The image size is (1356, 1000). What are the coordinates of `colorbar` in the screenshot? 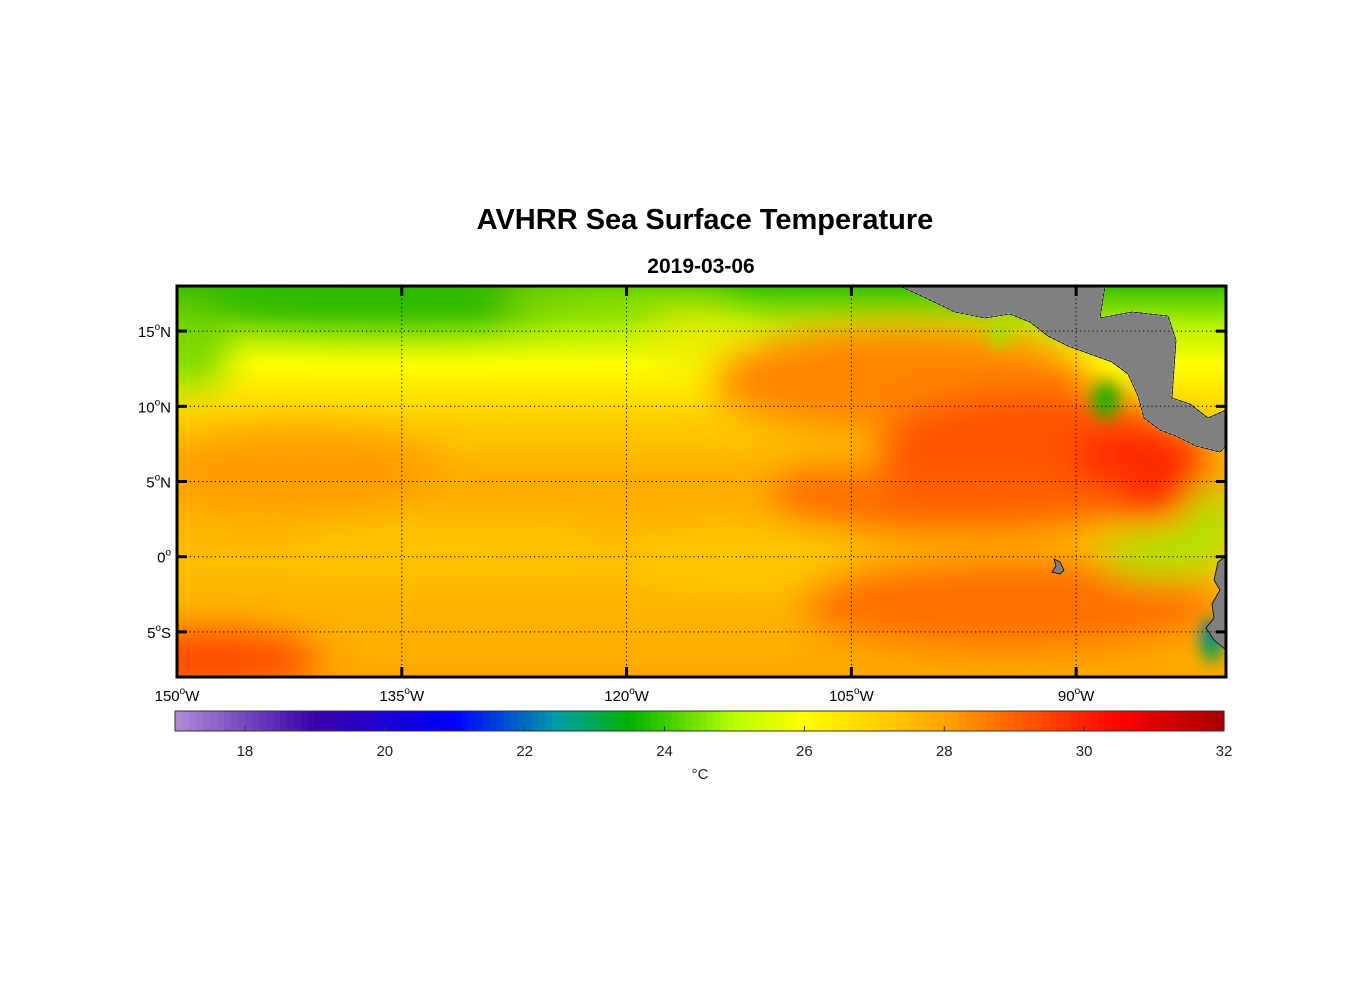 It's located at (699, 721).